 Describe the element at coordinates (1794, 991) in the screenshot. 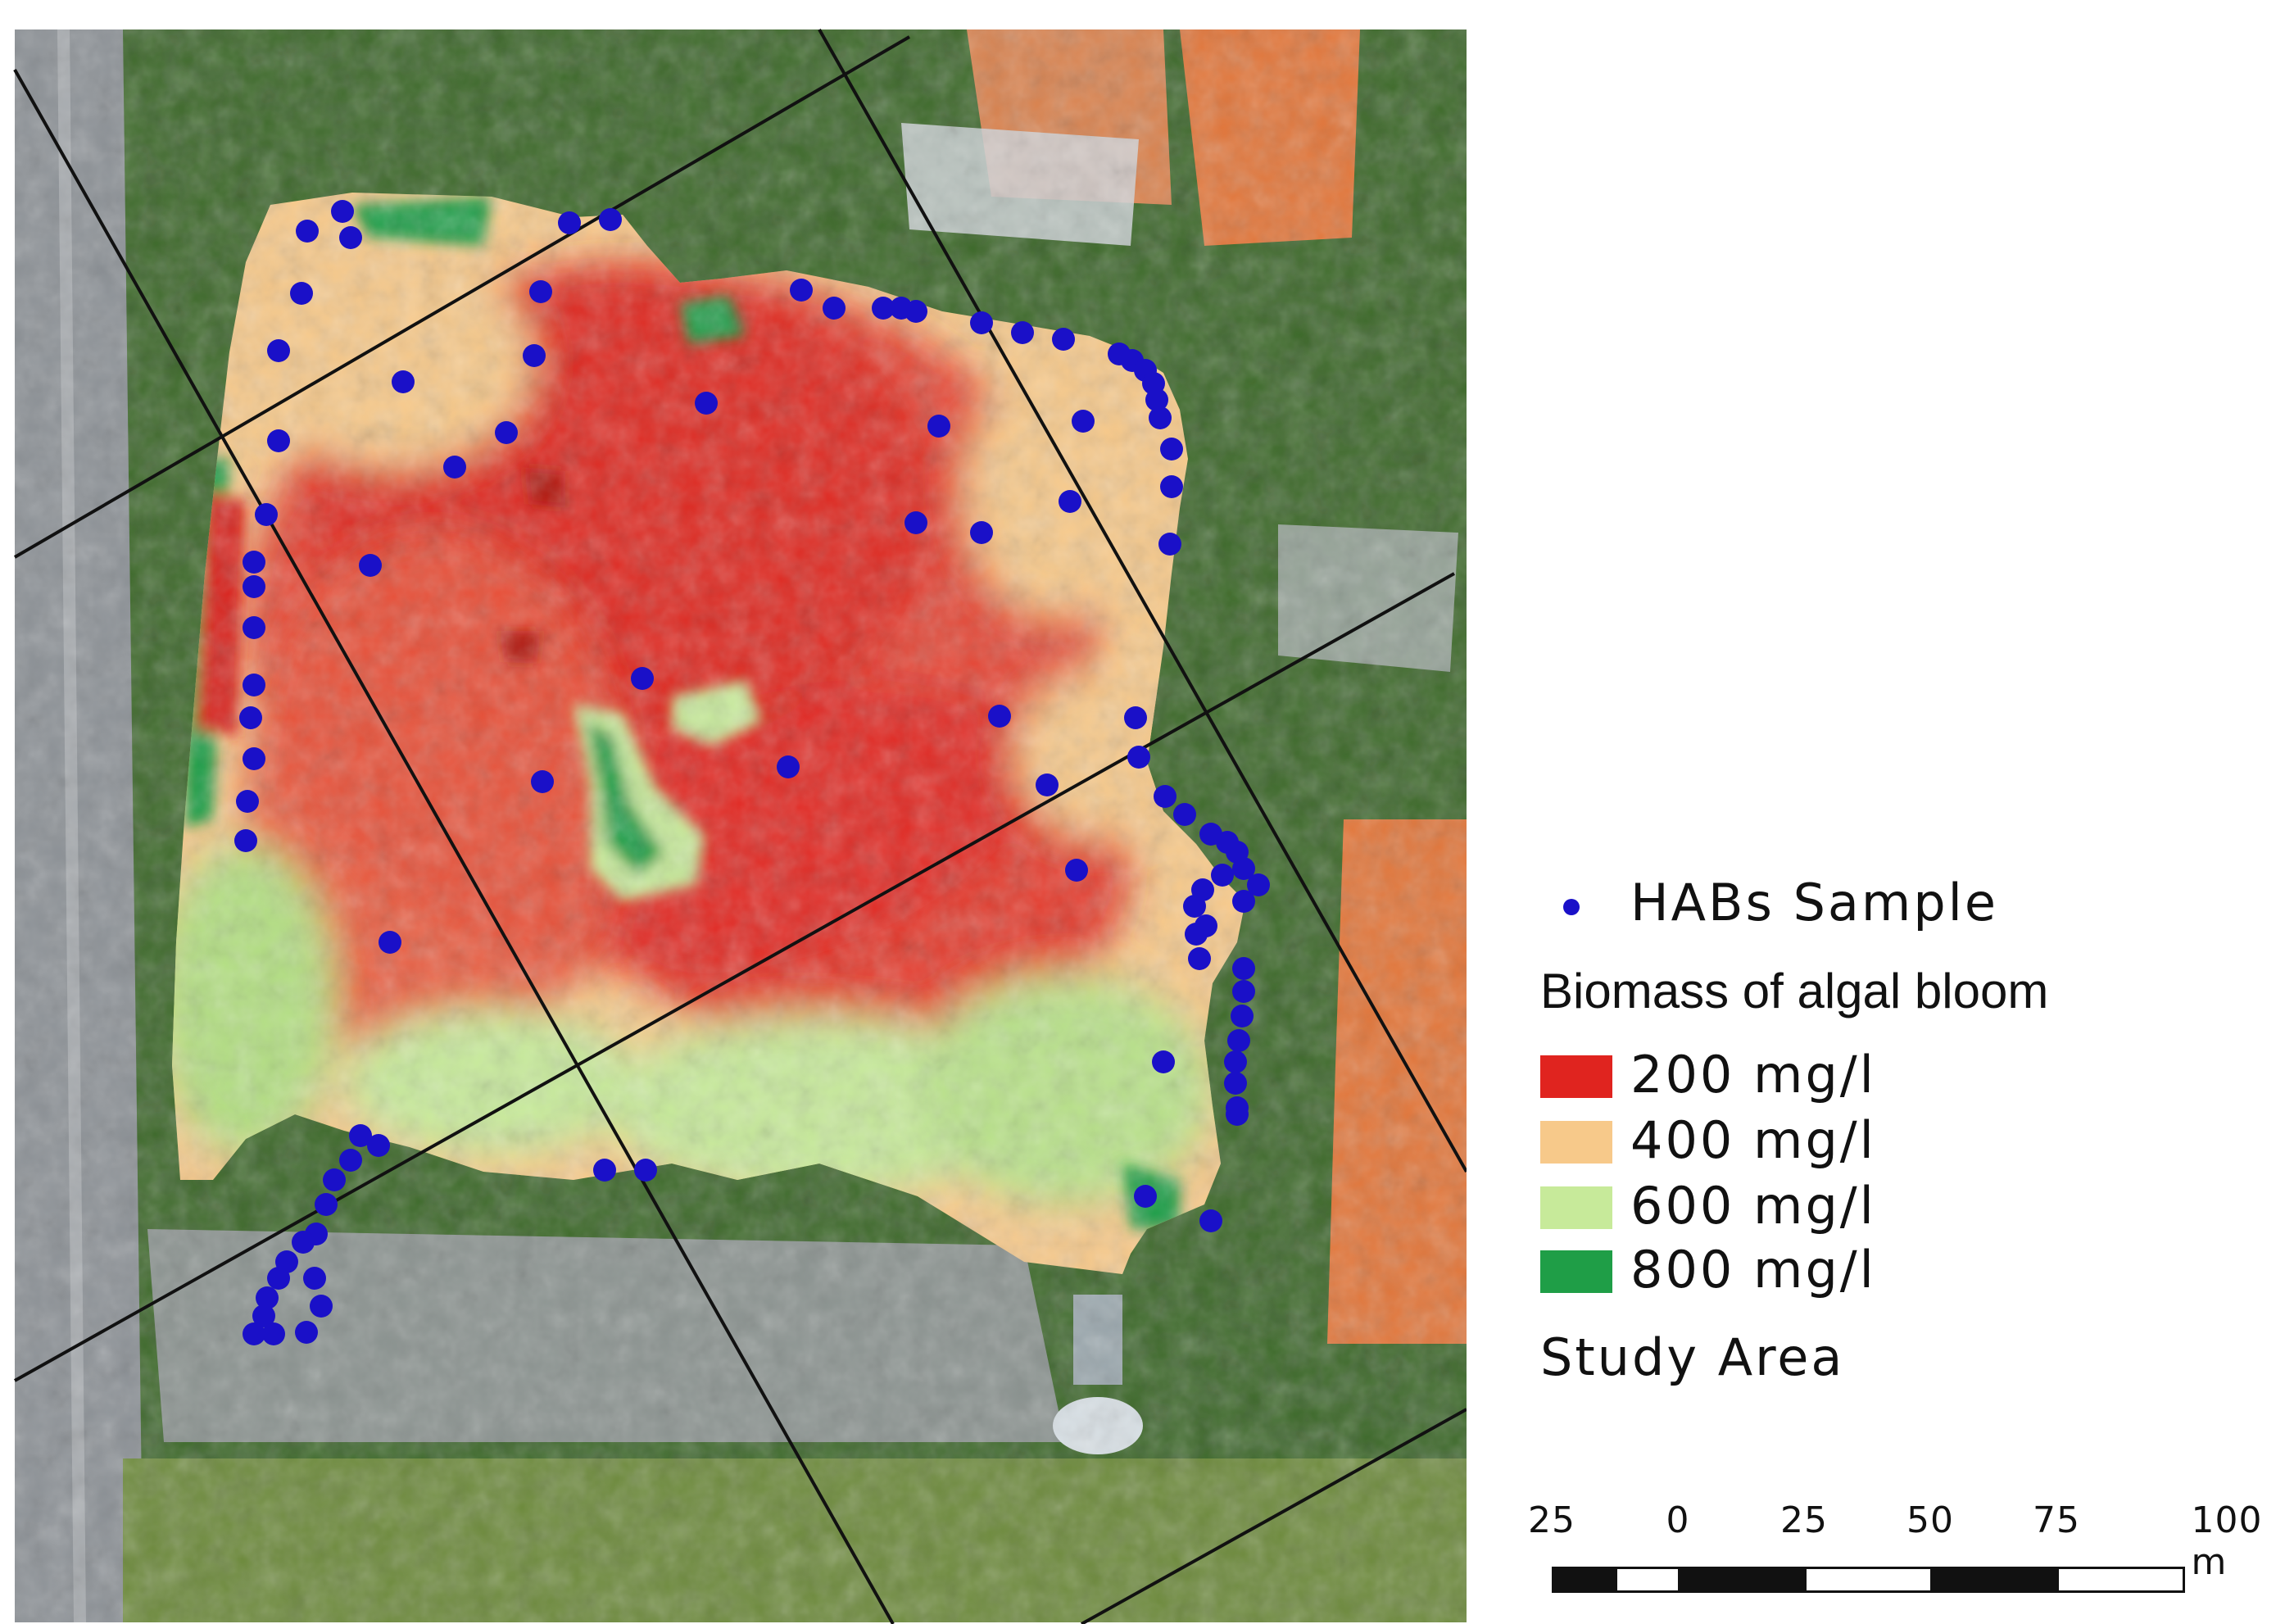

I see `legend-title: Biomass of algal bloom` at that location.